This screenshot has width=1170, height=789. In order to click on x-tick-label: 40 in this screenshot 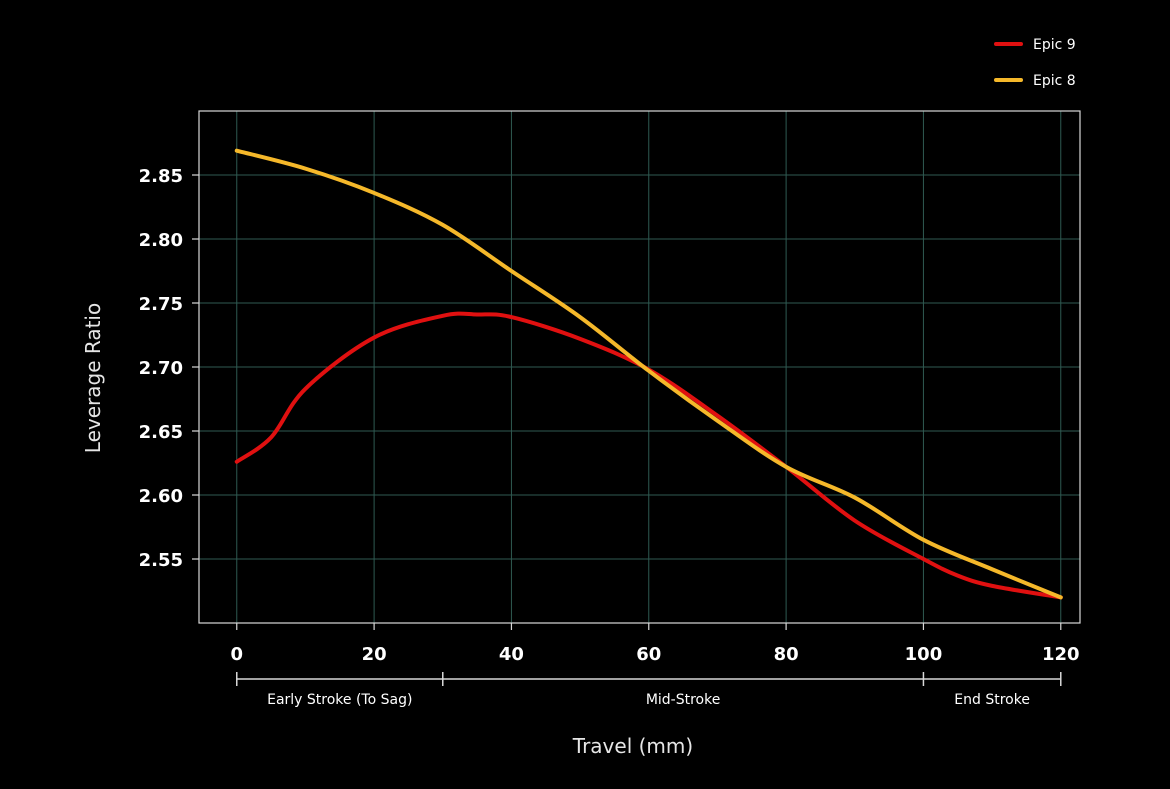, I will do `click(511, 654)`.